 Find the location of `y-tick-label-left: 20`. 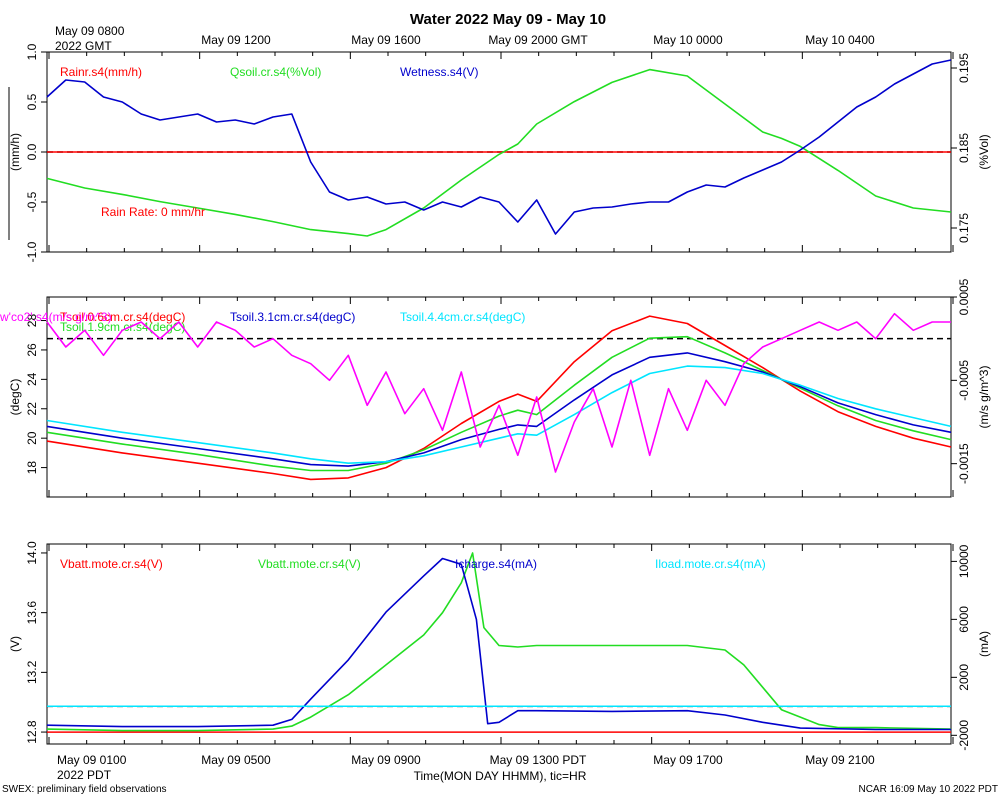

y-tick-label-left: 20 is located at coordinates (32, 438).